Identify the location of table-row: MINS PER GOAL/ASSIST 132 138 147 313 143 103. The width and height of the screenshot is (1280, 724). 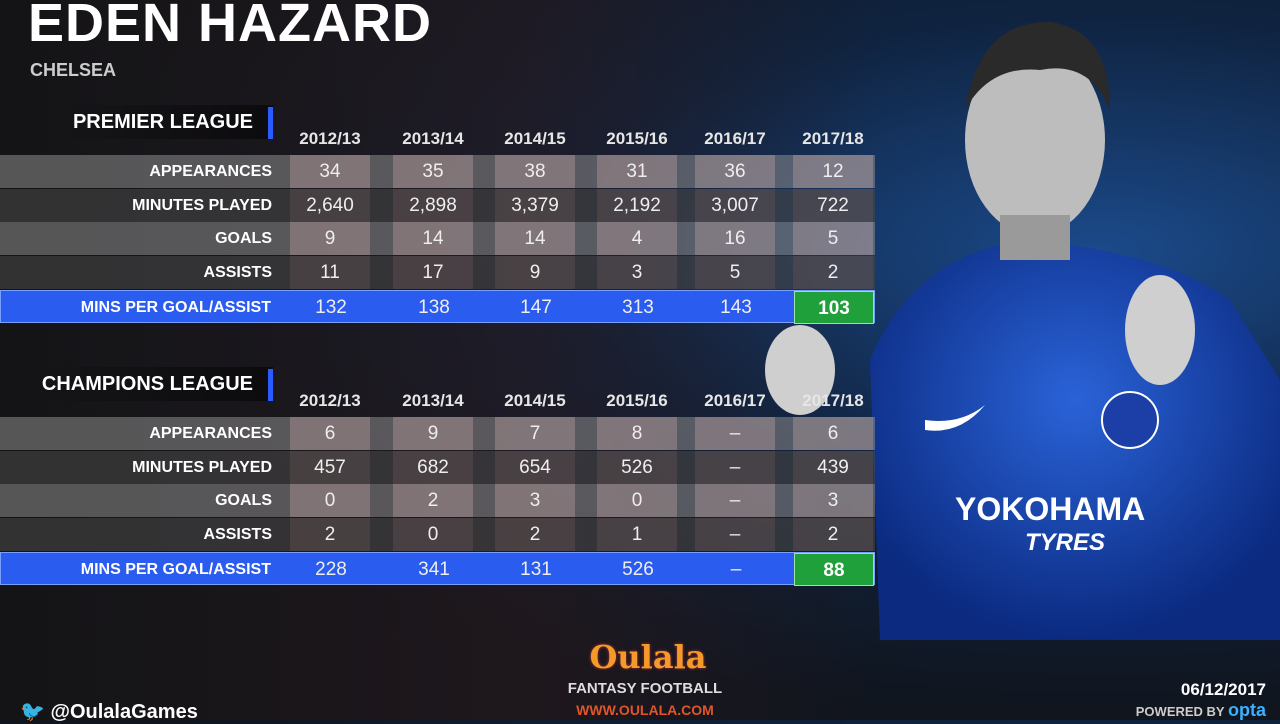
(437, 307).